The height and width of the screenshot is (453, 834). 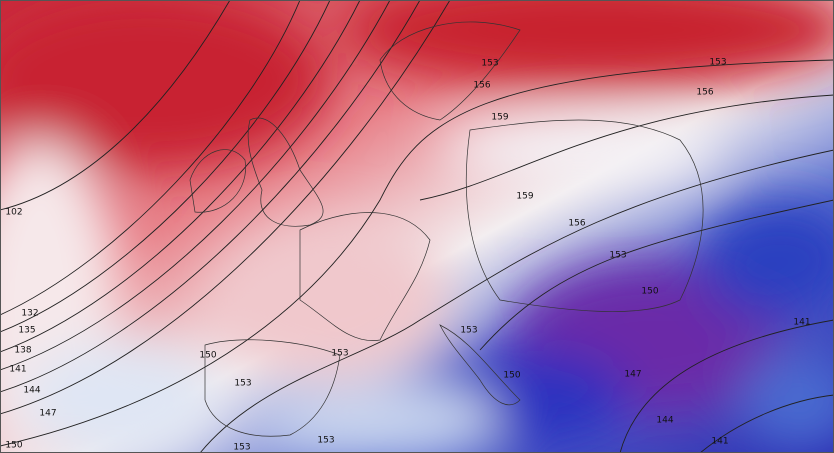 What do you see at coordinates (365, 276) in the screenshot?
I see `france` at bounding box center [365, 276].